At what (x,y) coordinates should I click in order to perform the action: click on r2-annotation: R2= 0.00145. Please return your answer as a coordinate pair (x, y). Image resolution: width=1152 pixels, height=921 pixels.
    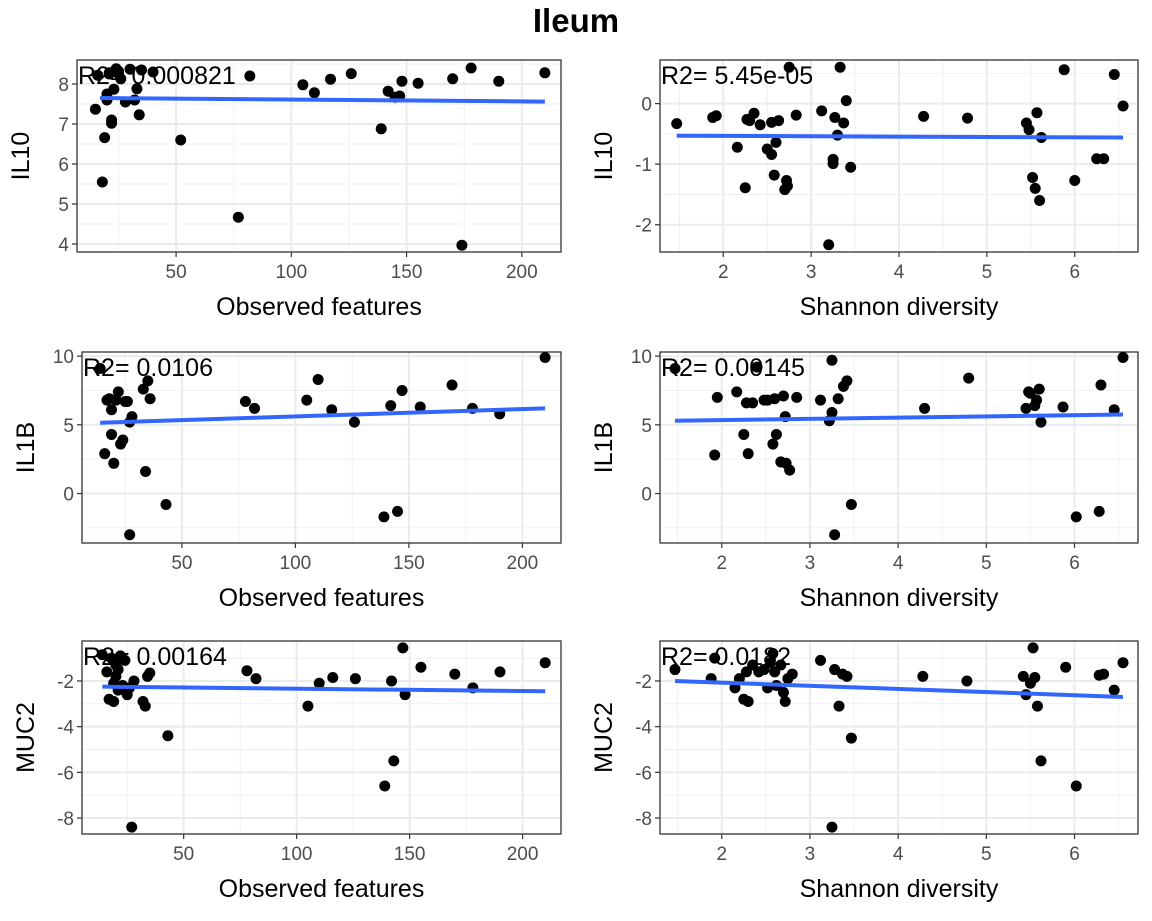
    Looking at the image, I should click on (733, 368).